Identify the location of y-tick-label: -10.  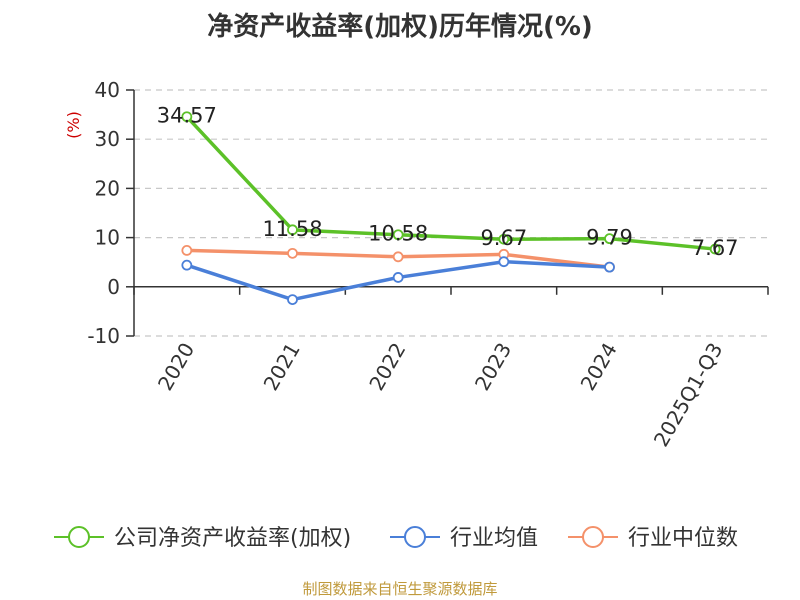
(103, 336).